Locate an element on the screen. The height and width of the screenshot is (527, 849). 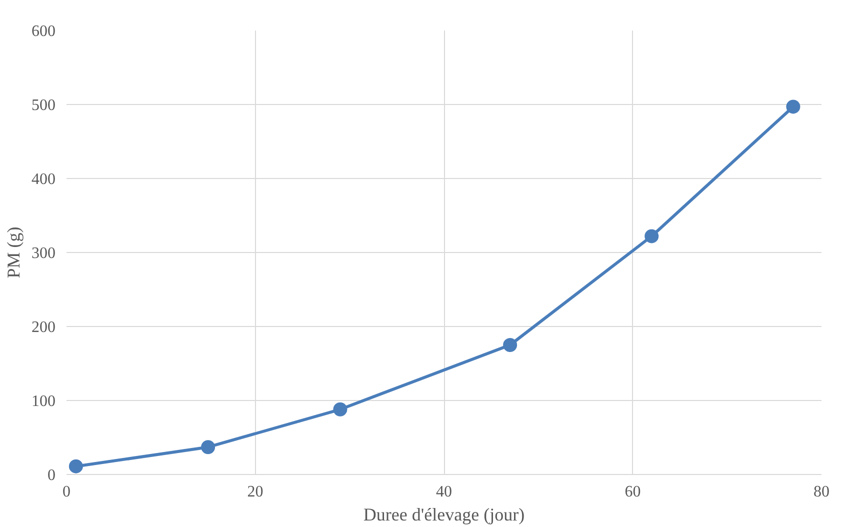
y-axis-title: PM (g) is located at coordinates (14, 252).